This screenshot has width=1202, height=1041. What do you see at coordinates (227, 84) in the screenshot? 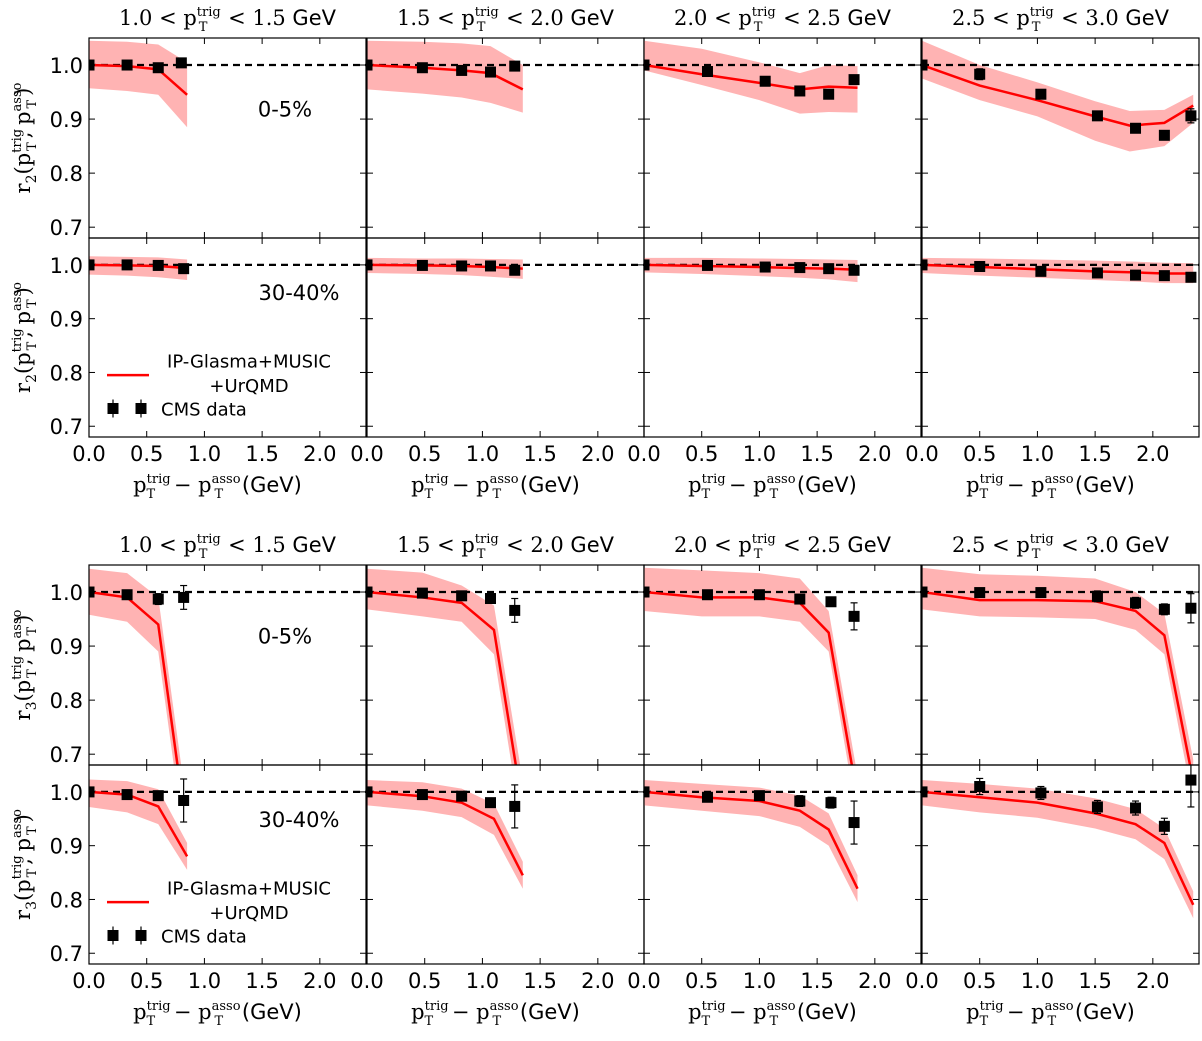
I see `r2-row0-col0-plot` at bounding box center [227, 84].